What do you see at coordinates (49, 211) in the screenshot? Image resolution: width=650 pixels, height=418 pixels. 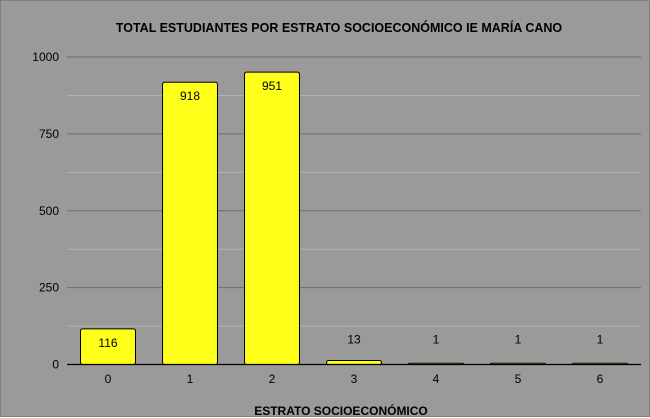 I see `y-tick-label: 500` at bounding box center [49, 211].